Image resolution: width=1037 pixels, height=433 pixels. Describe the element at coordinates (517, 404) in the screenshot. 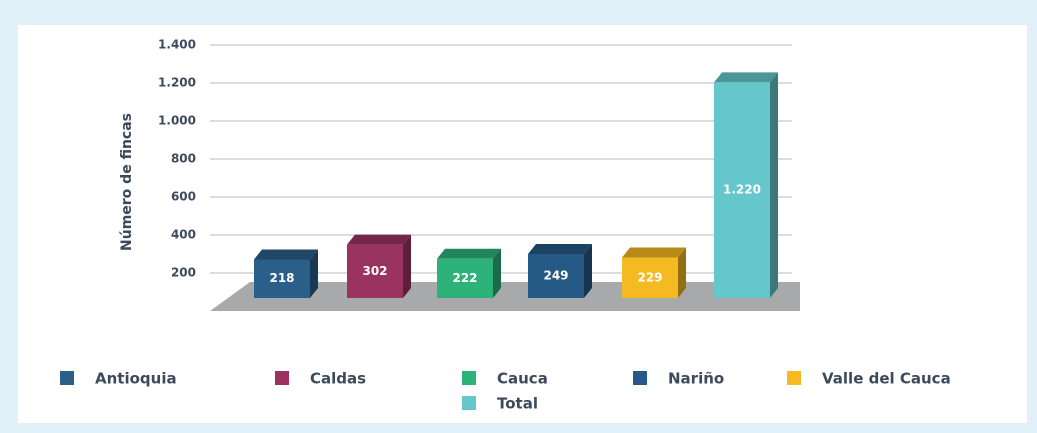

I see `legend-label: Total` at that location.